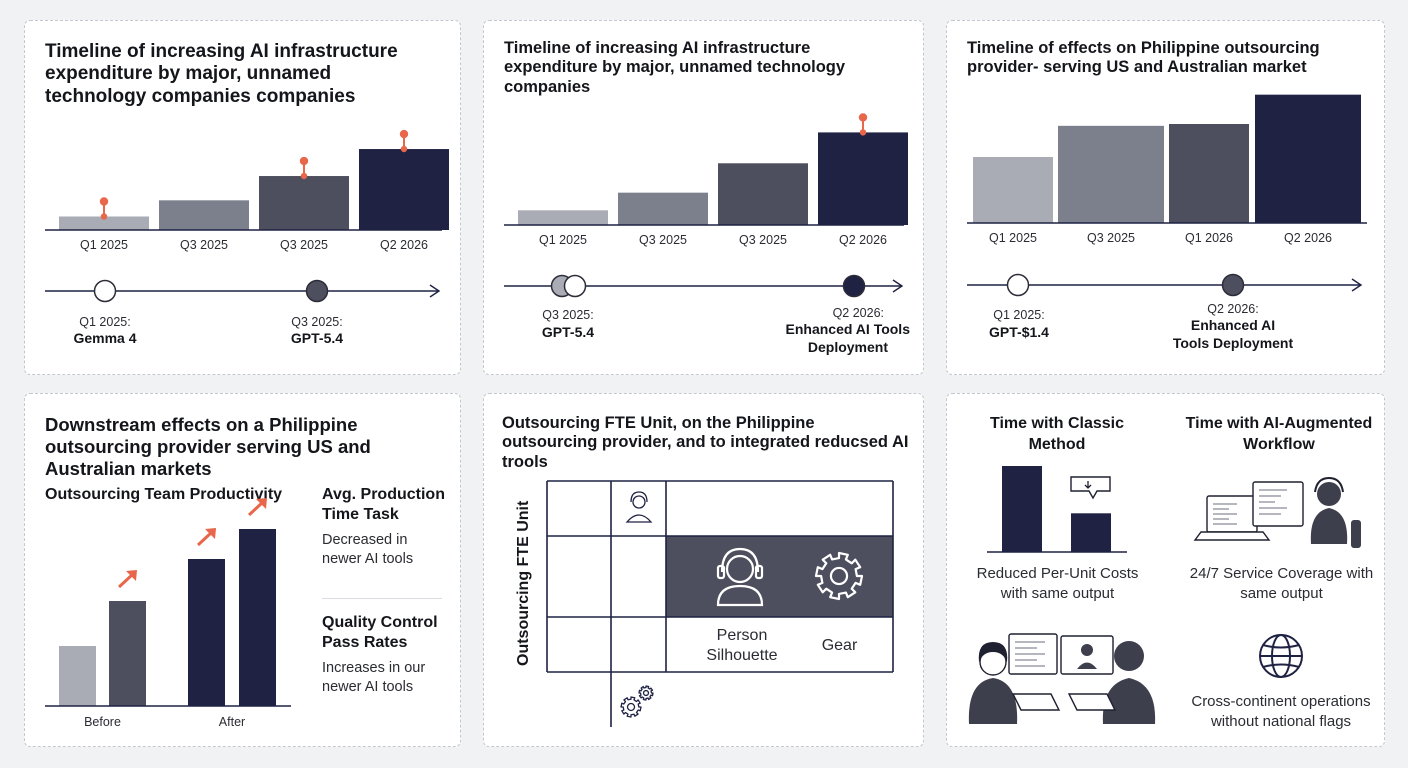 This screenshot has width=1408, height=768. I want to click on timeline-node-q3b, so click(575, 286).